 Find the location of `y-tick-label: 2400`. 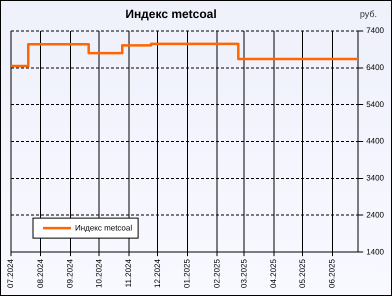

y-tick-label: 2400 is located at coordinates (375, 215).